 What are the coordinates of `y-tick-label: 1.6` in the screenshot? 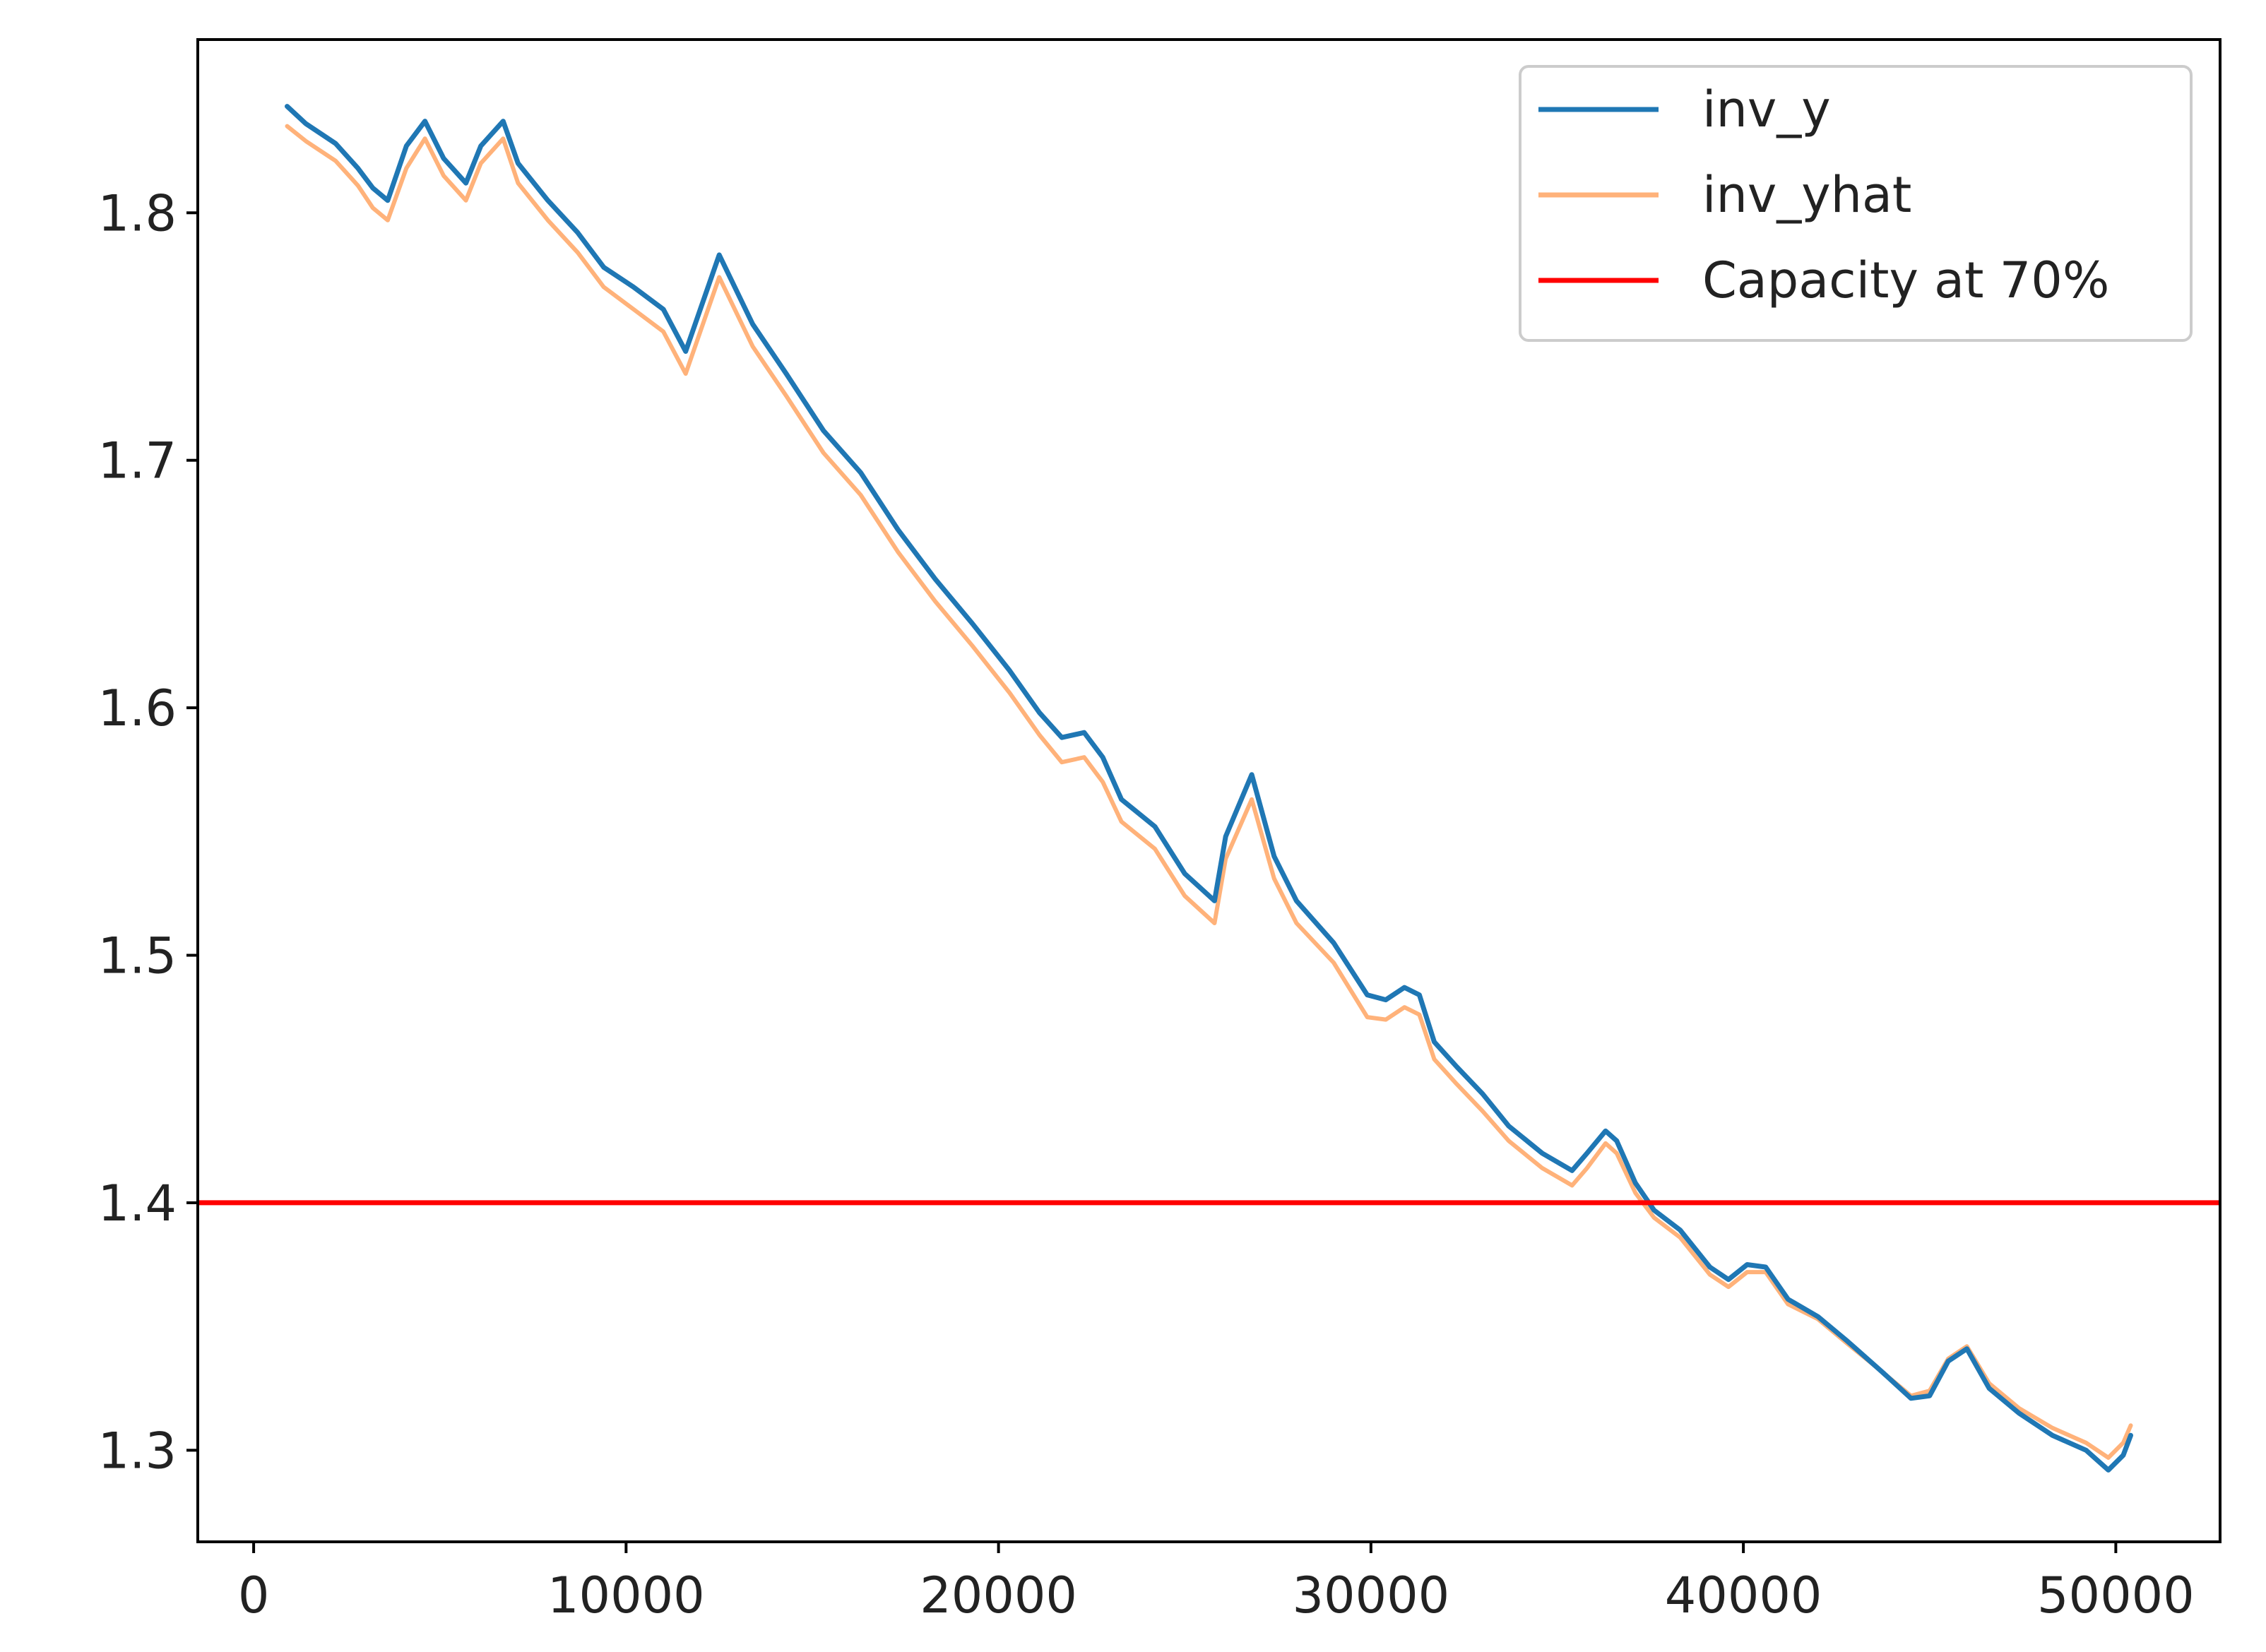 It's located at (137, 708).